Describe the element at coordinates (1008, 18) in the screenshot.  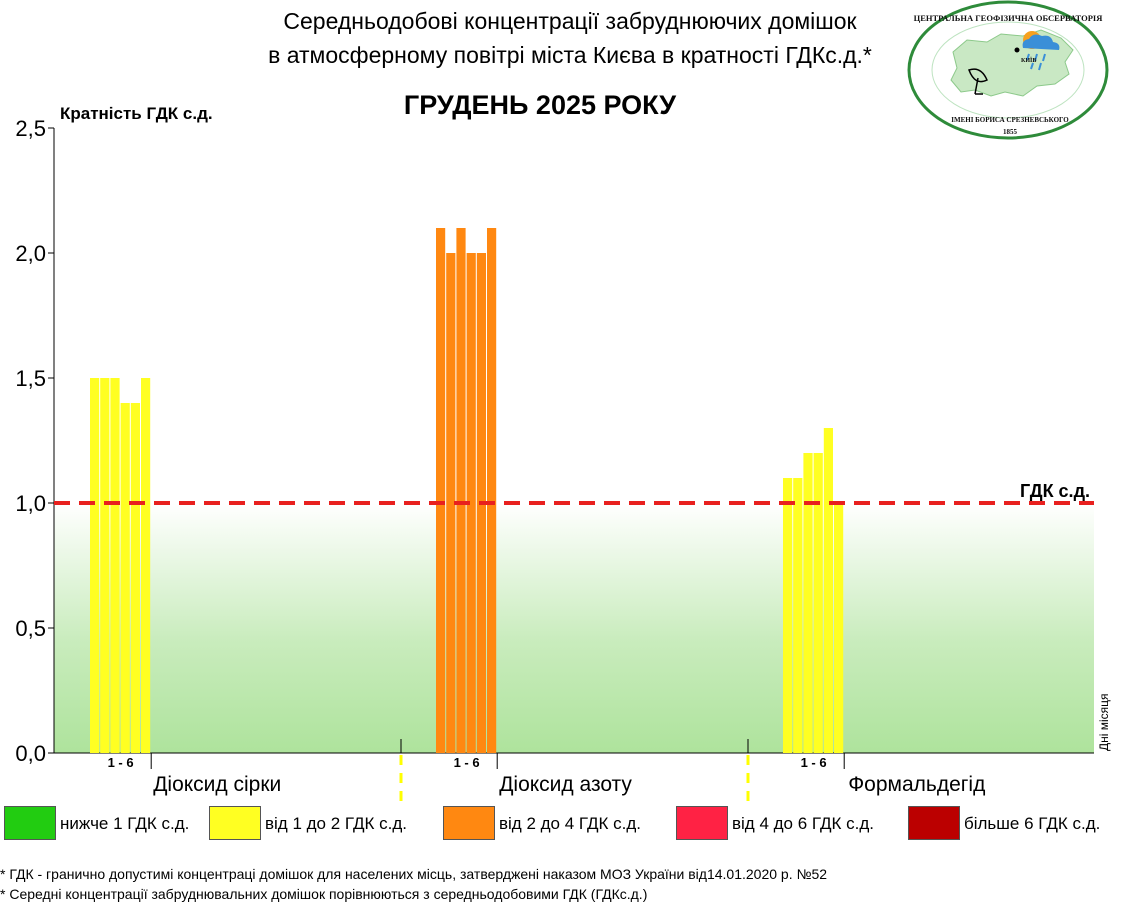
I see `logo-text-top: ЦЕНТРАЛЬНА ГЕОФІЗИЧНА ОБСЕРВАТОРІЯ` at that location.